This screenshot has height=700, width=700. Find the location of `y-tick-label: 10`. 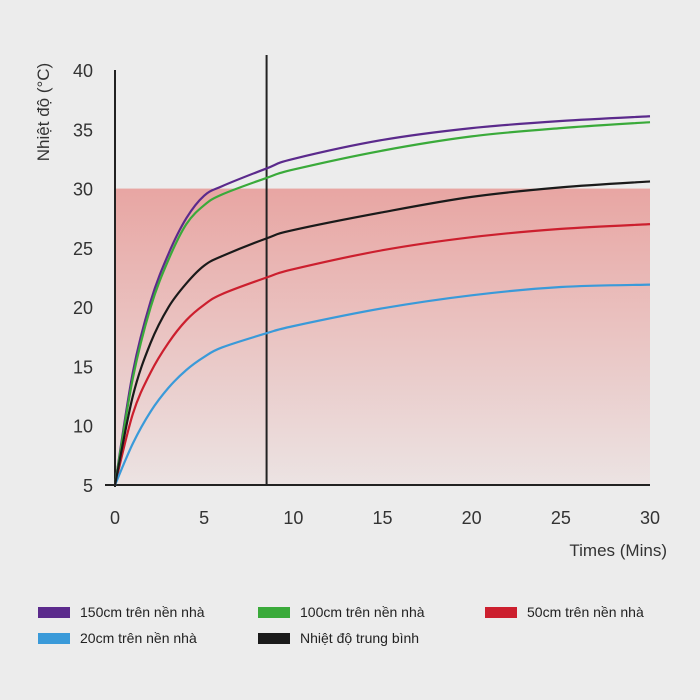

y-tick-label: 10 is located at coordinates (83, 427).